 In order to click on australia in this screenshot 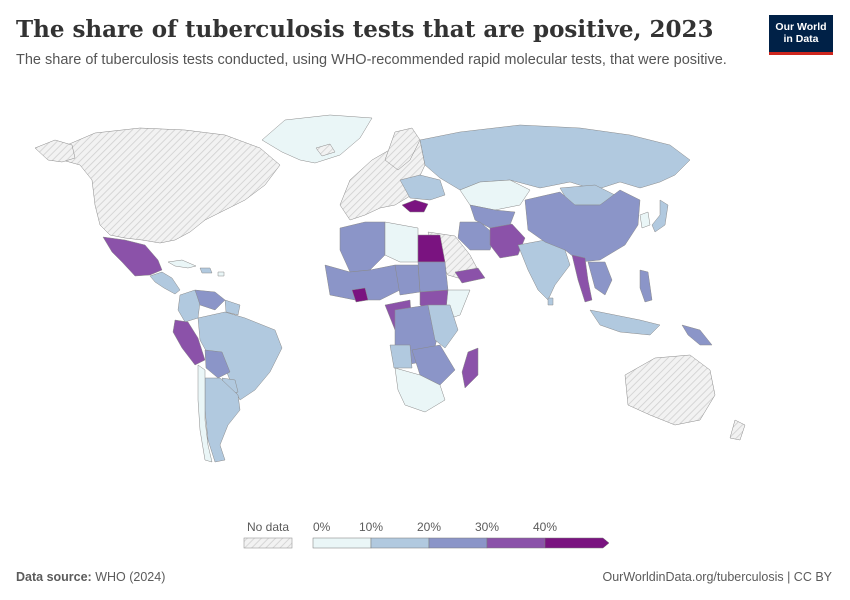, I will do `click(670, 390)`.